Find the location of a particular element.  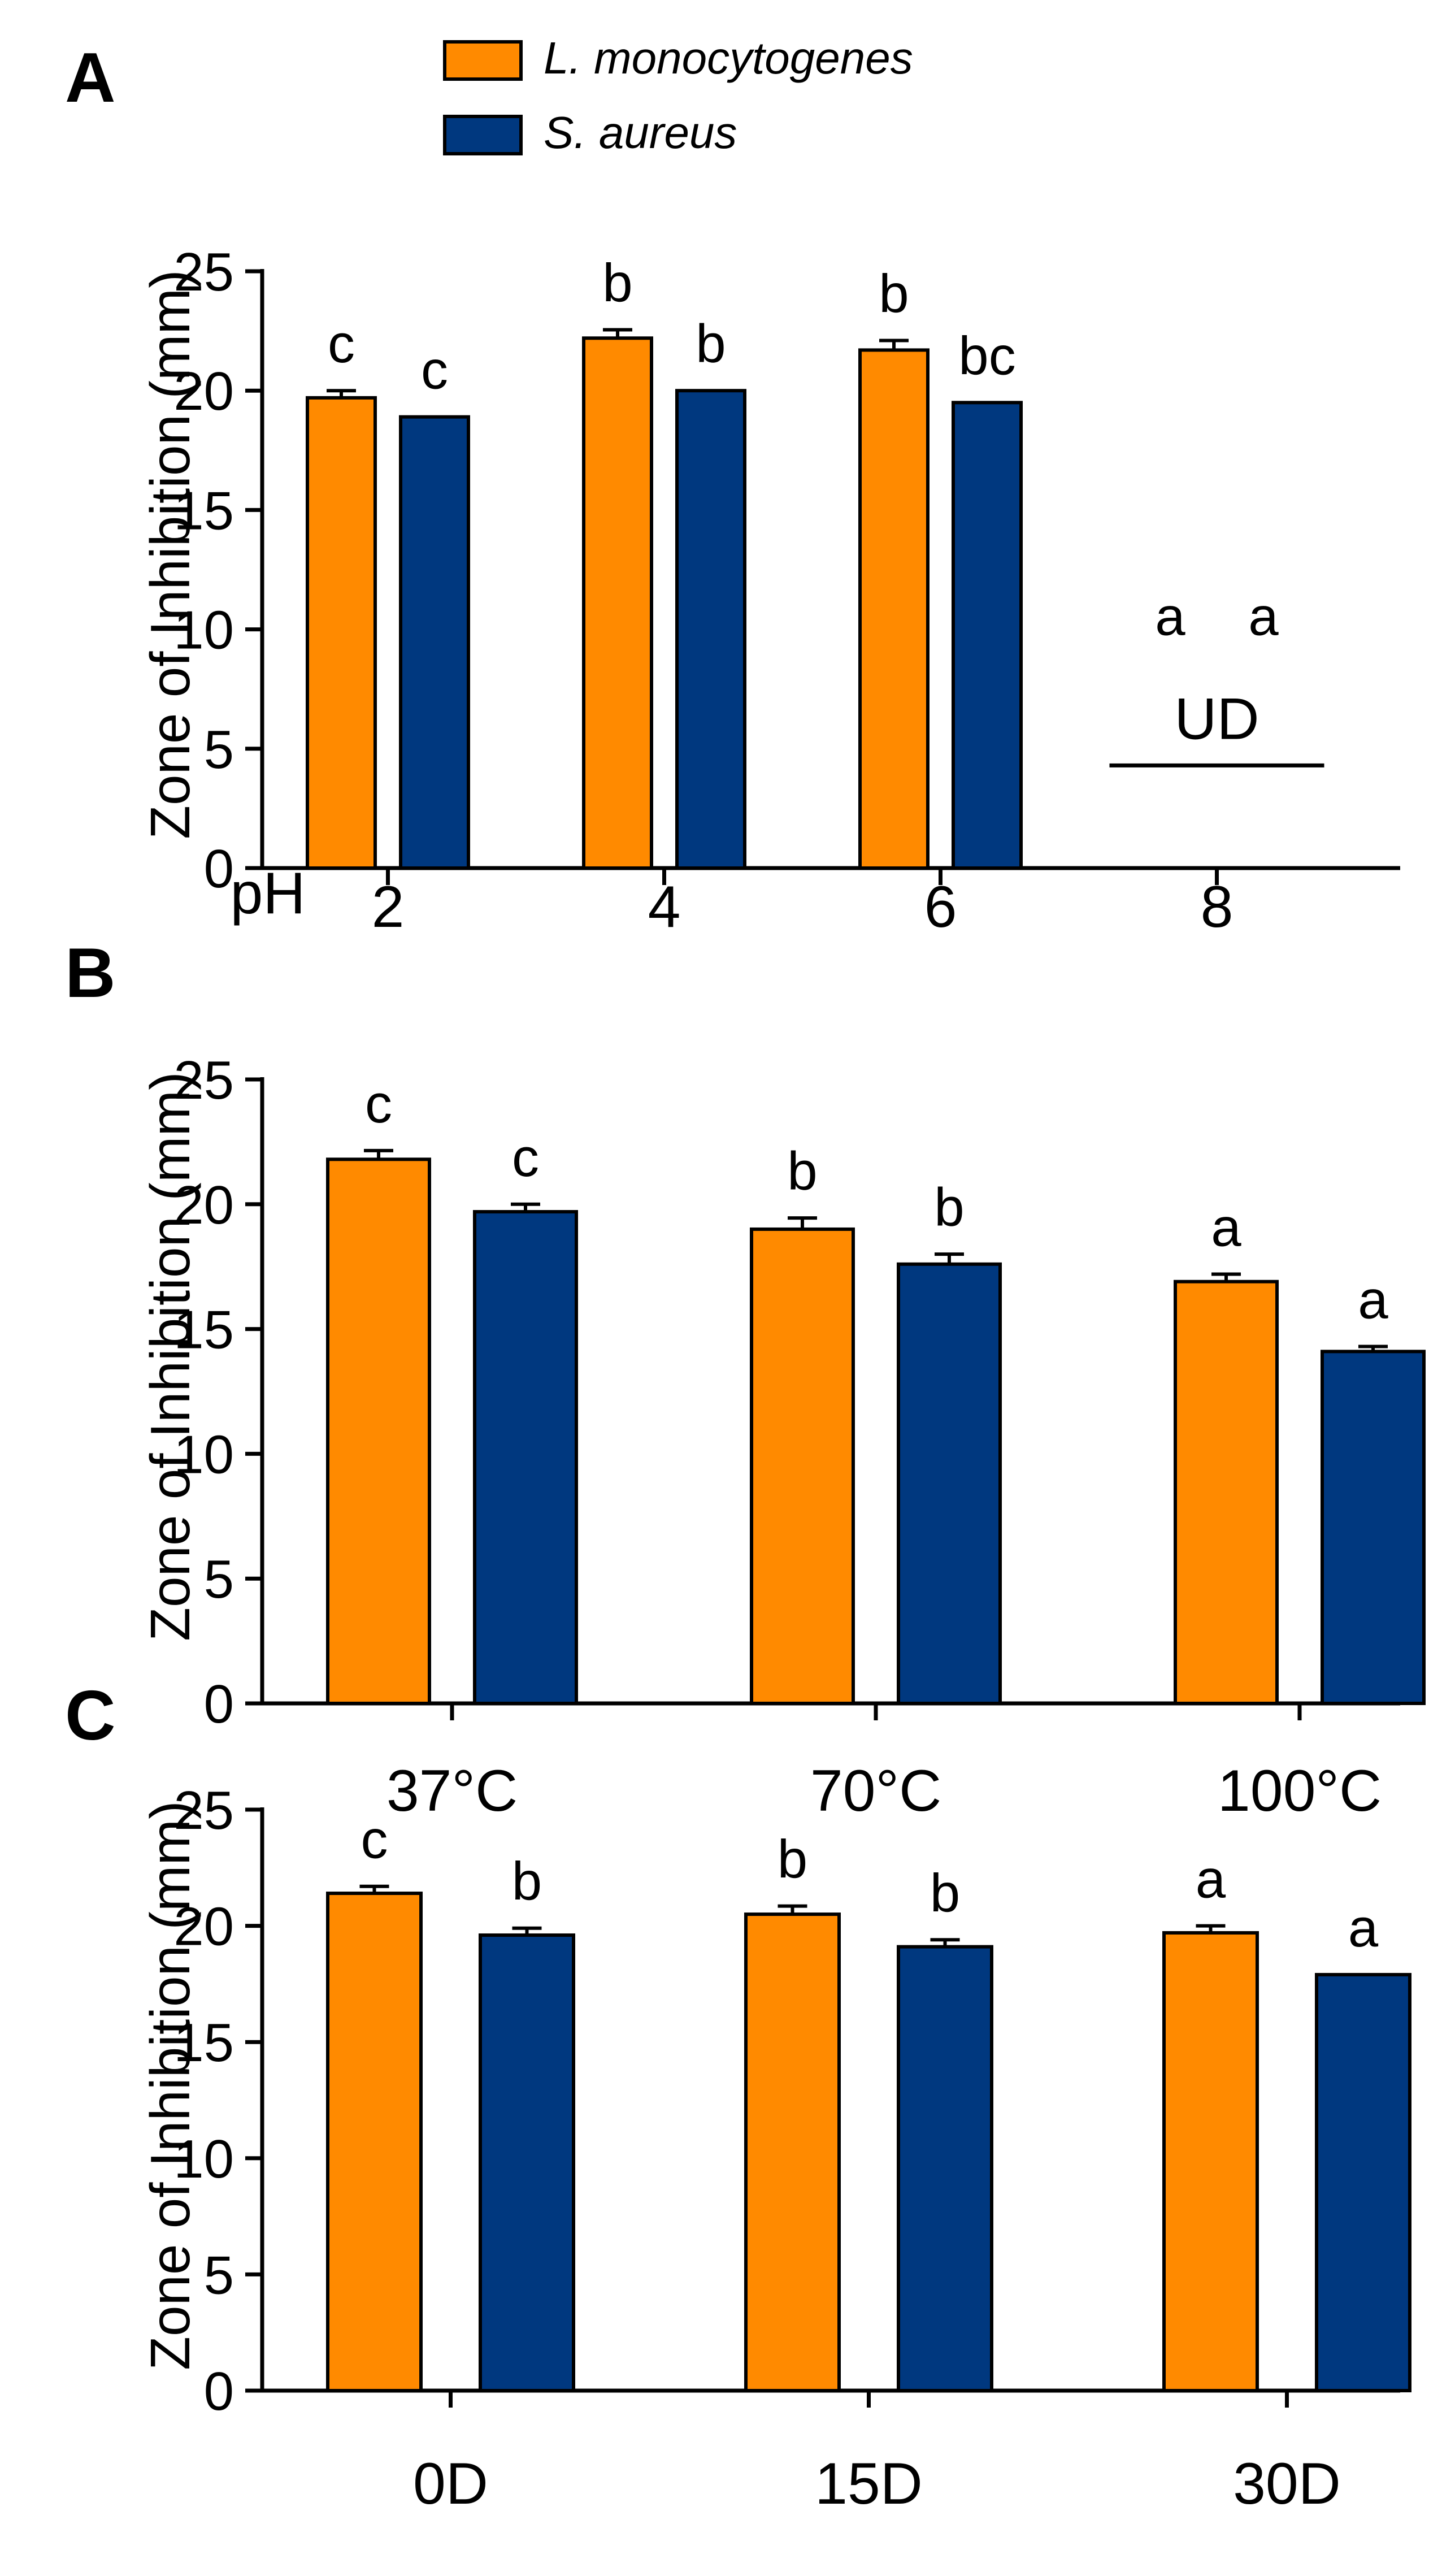

x-tick-label-b-0: 37°C is located at coordinates (452, 1791).